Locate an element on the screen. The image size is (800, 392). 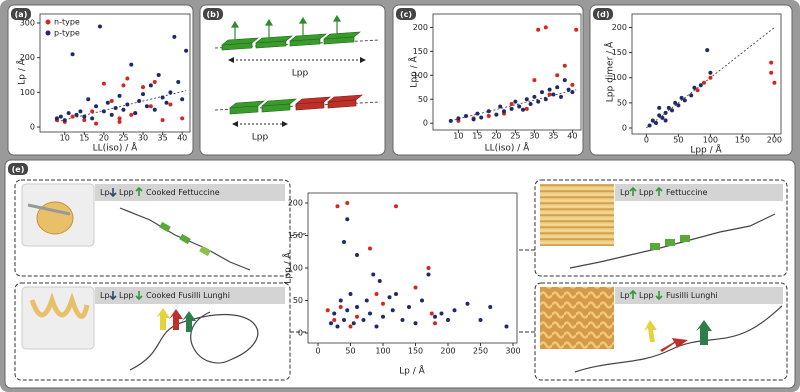
normals-top is located at coordinates (286, 27).